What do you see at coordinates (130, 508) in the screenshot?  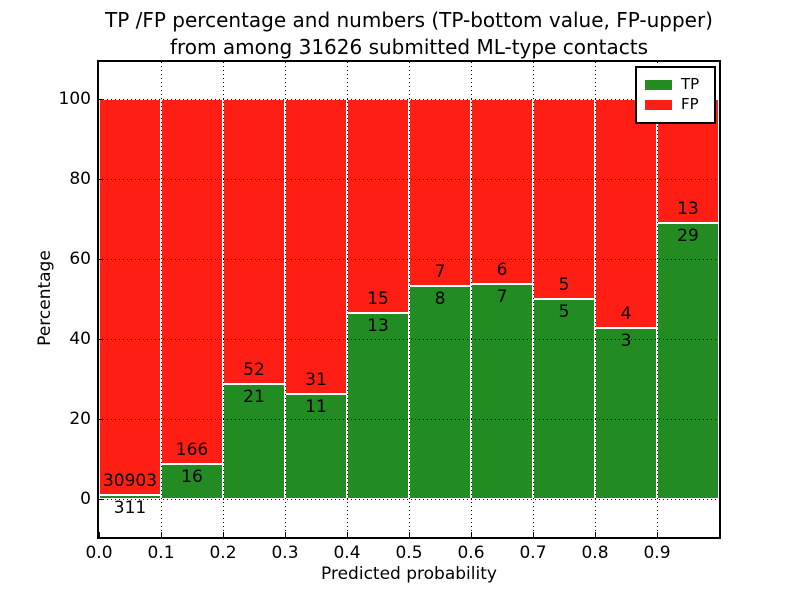 I see `bar-label-tp-0: 311` at bounding box center [130, 508].